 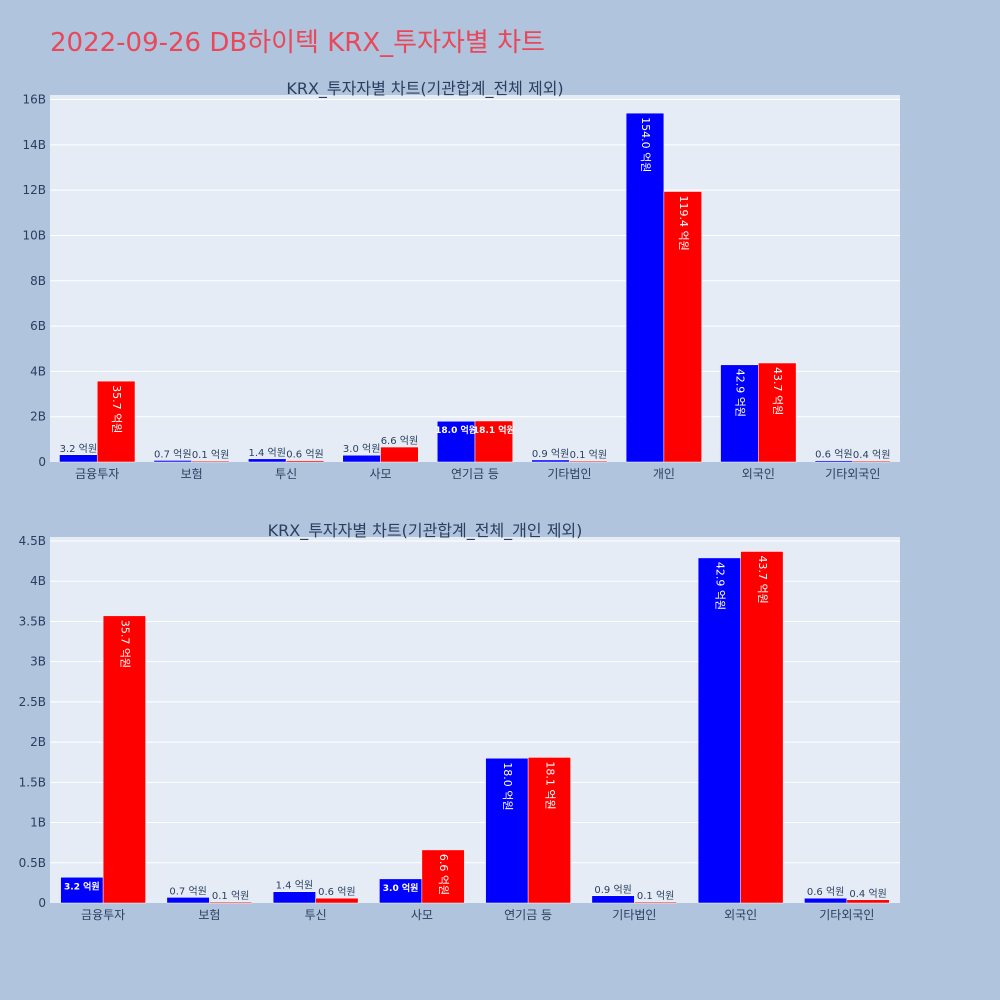 What do you see at coordinates (719, 586) in the screenshot?
I see `chart2-data-label: 42.9 억원` at bounding box center [719, 586].